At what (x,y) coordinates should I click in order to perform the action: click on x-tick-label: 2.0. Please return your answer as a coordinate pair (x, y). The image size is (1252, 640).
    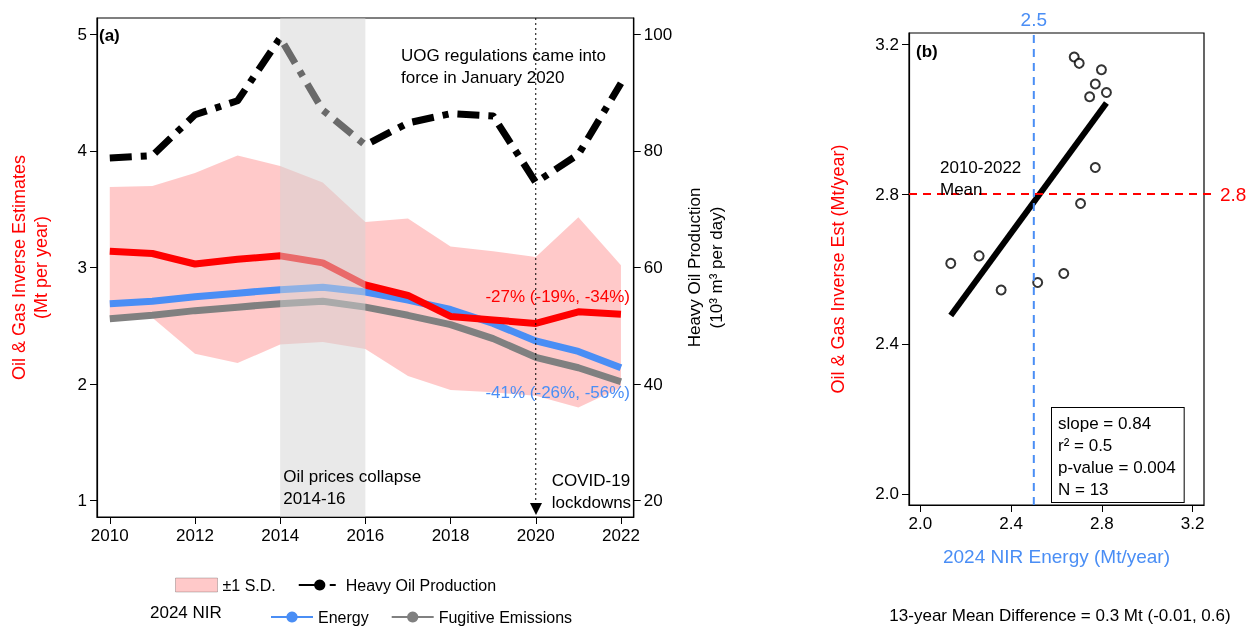
    Looking at the image, I should click on (920, 523).